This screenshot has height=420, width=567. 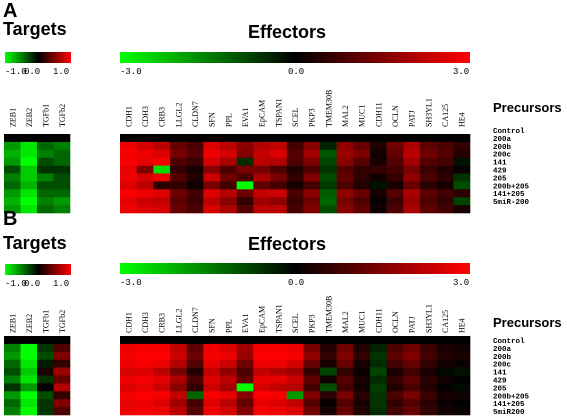 I want to click on effector-column-label: EpCAM, so click(x=262, y=319).